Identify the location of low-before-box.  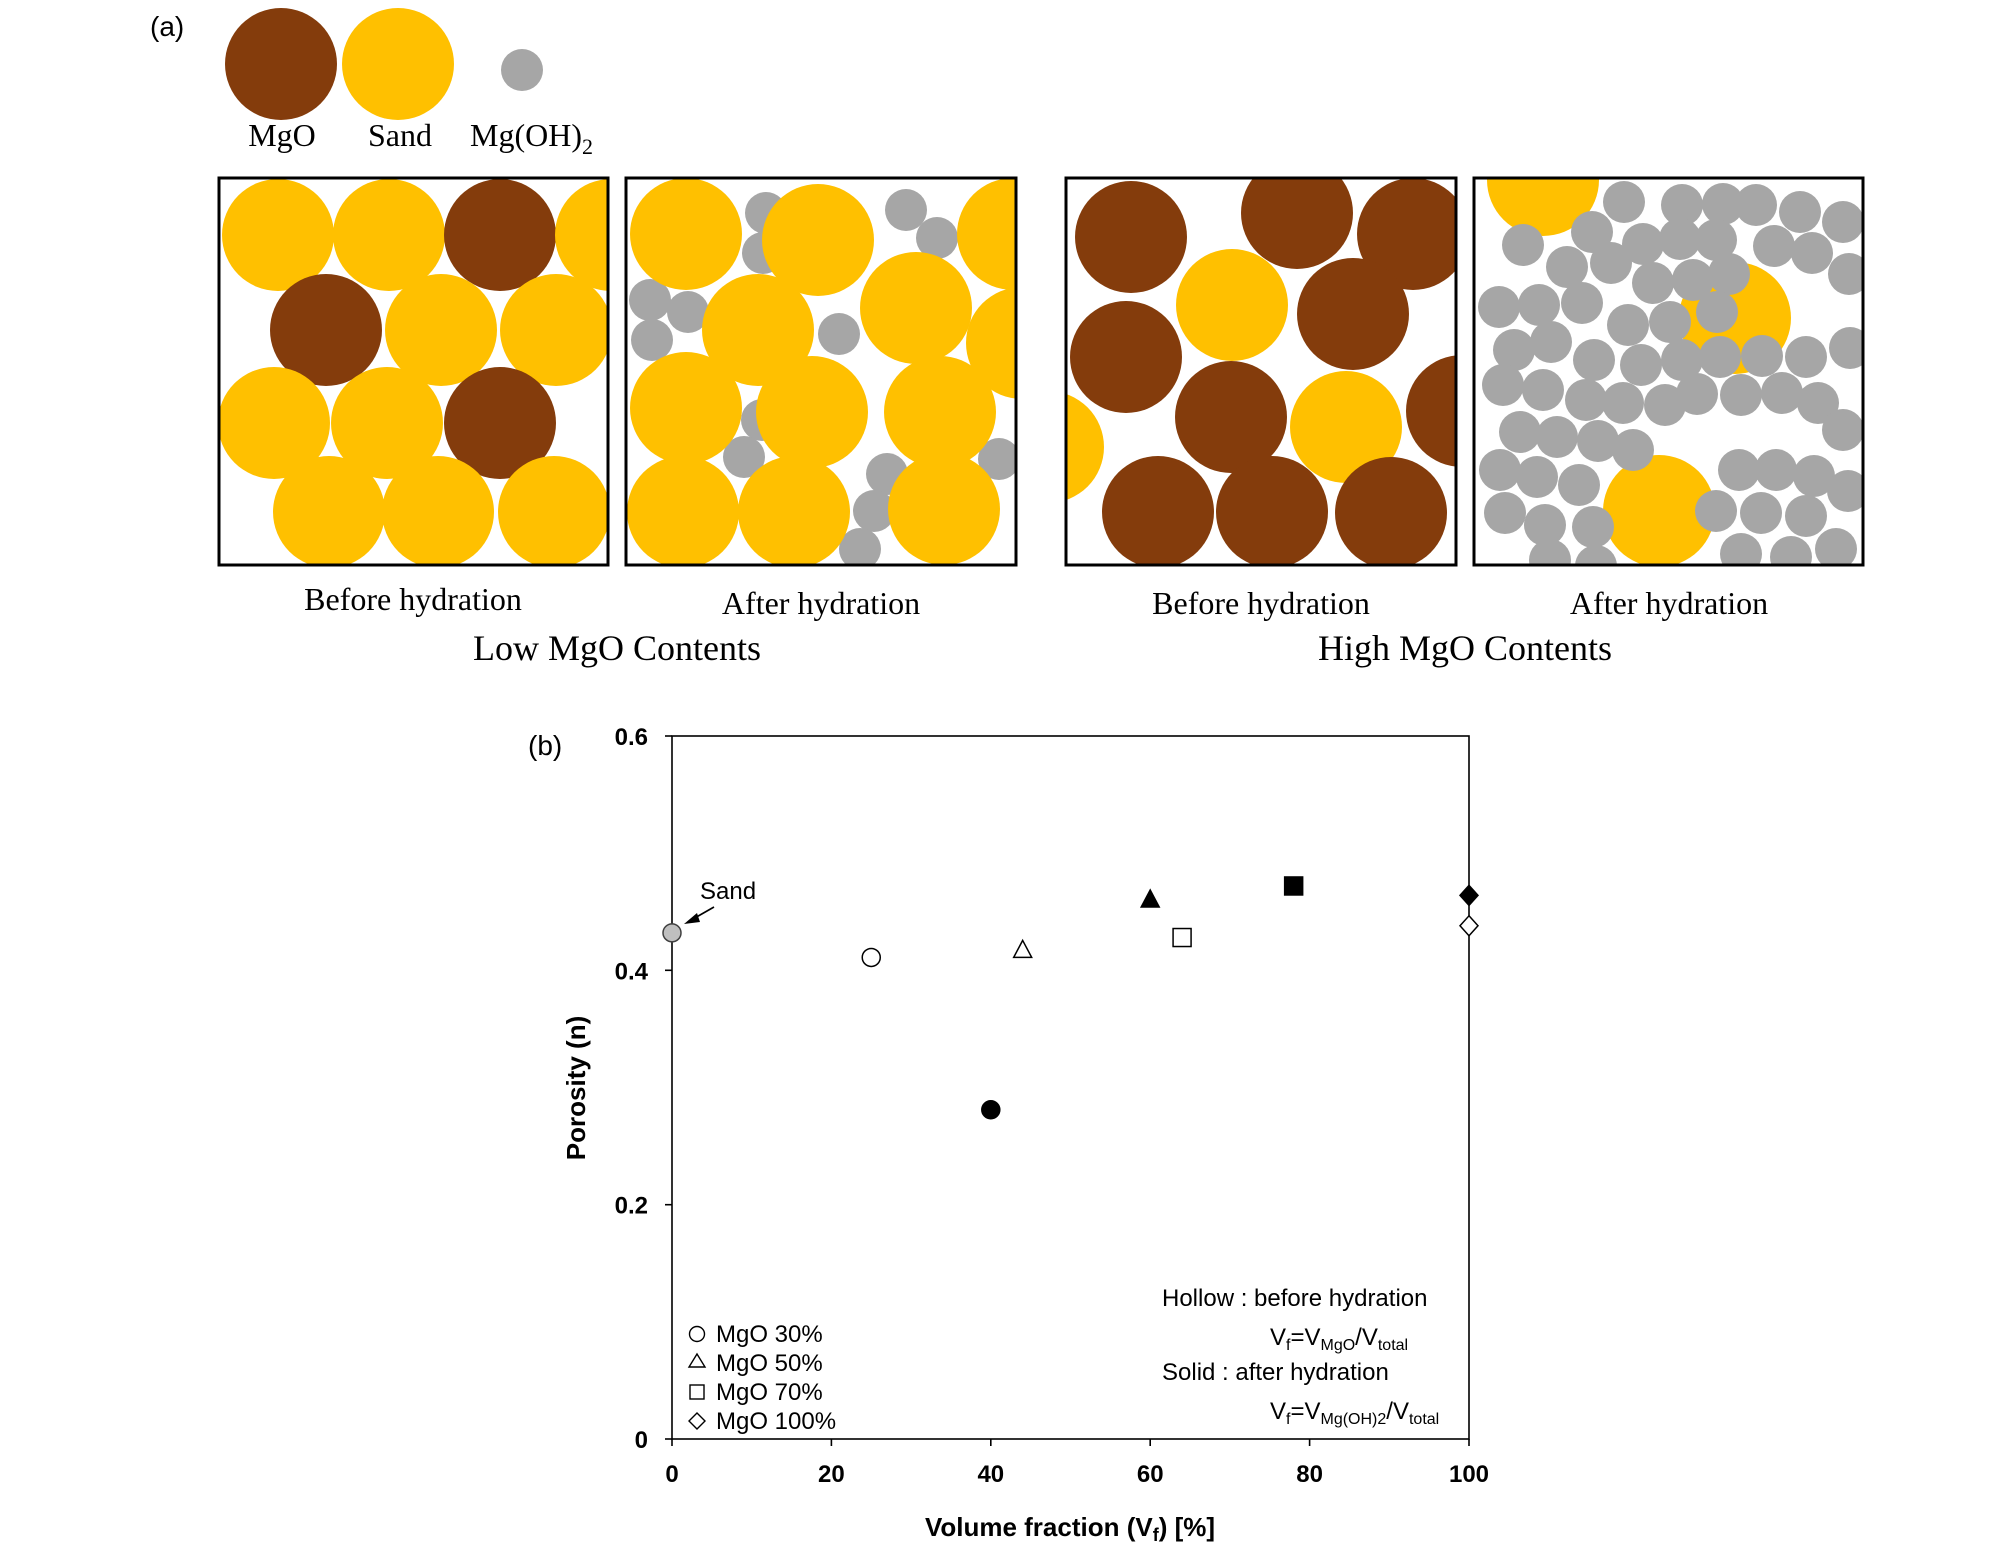
(413, 371).